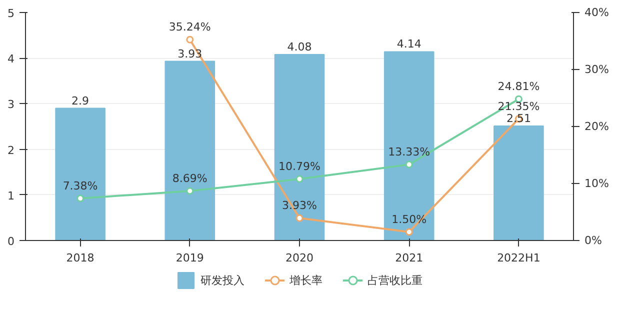 Image resolution: width=633 pixels, height=328 pixels. Describe the element at coordinates (299, 47) in the screenshot. I see `data-label: 4.08` at that location.